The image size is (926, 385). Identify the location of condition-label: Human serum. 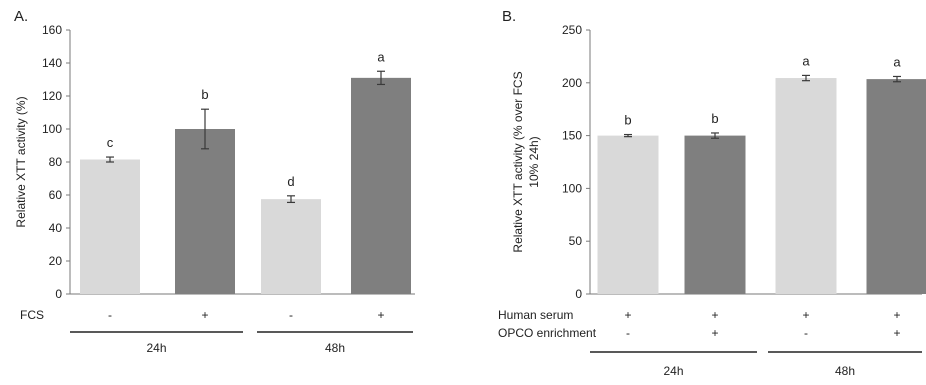
(535, 315).